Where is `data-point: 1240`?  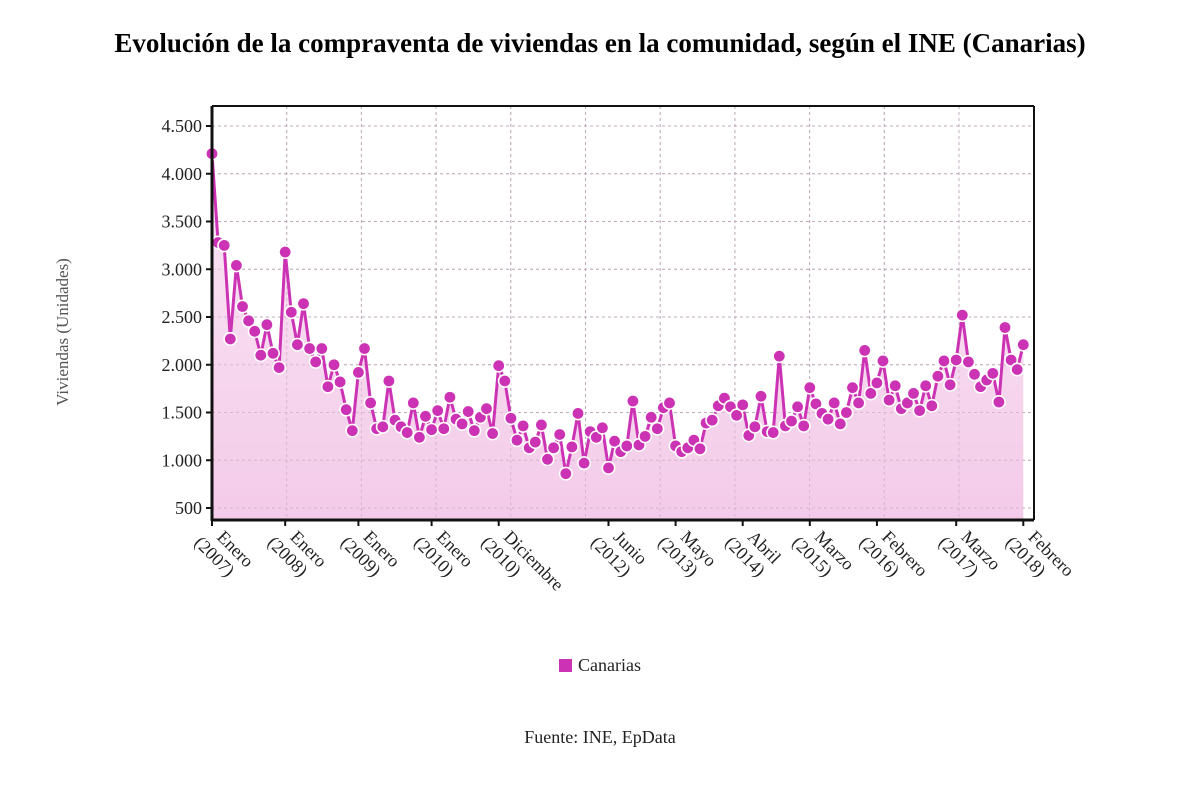 data-point: 1240 is located at coordinates (419, 437).